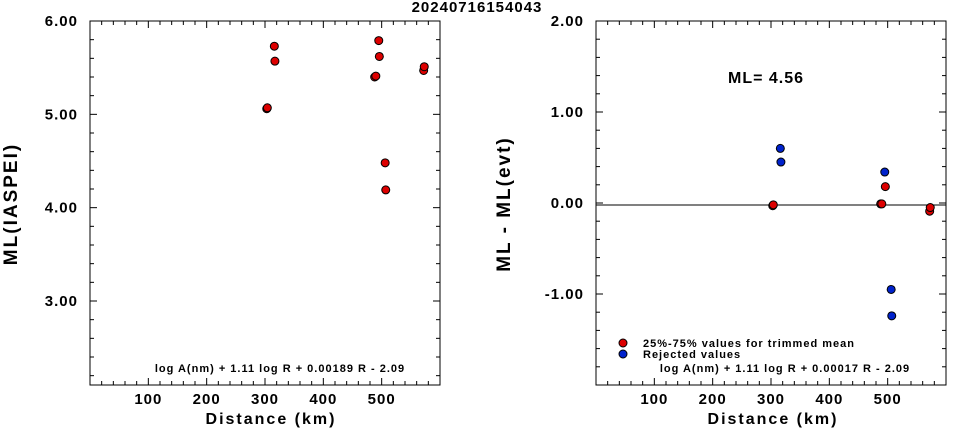  Describe the element at coordinates (11, 204) in the screenshot. I see `left-y-axis-label: ML(IASPEI)` at that location.